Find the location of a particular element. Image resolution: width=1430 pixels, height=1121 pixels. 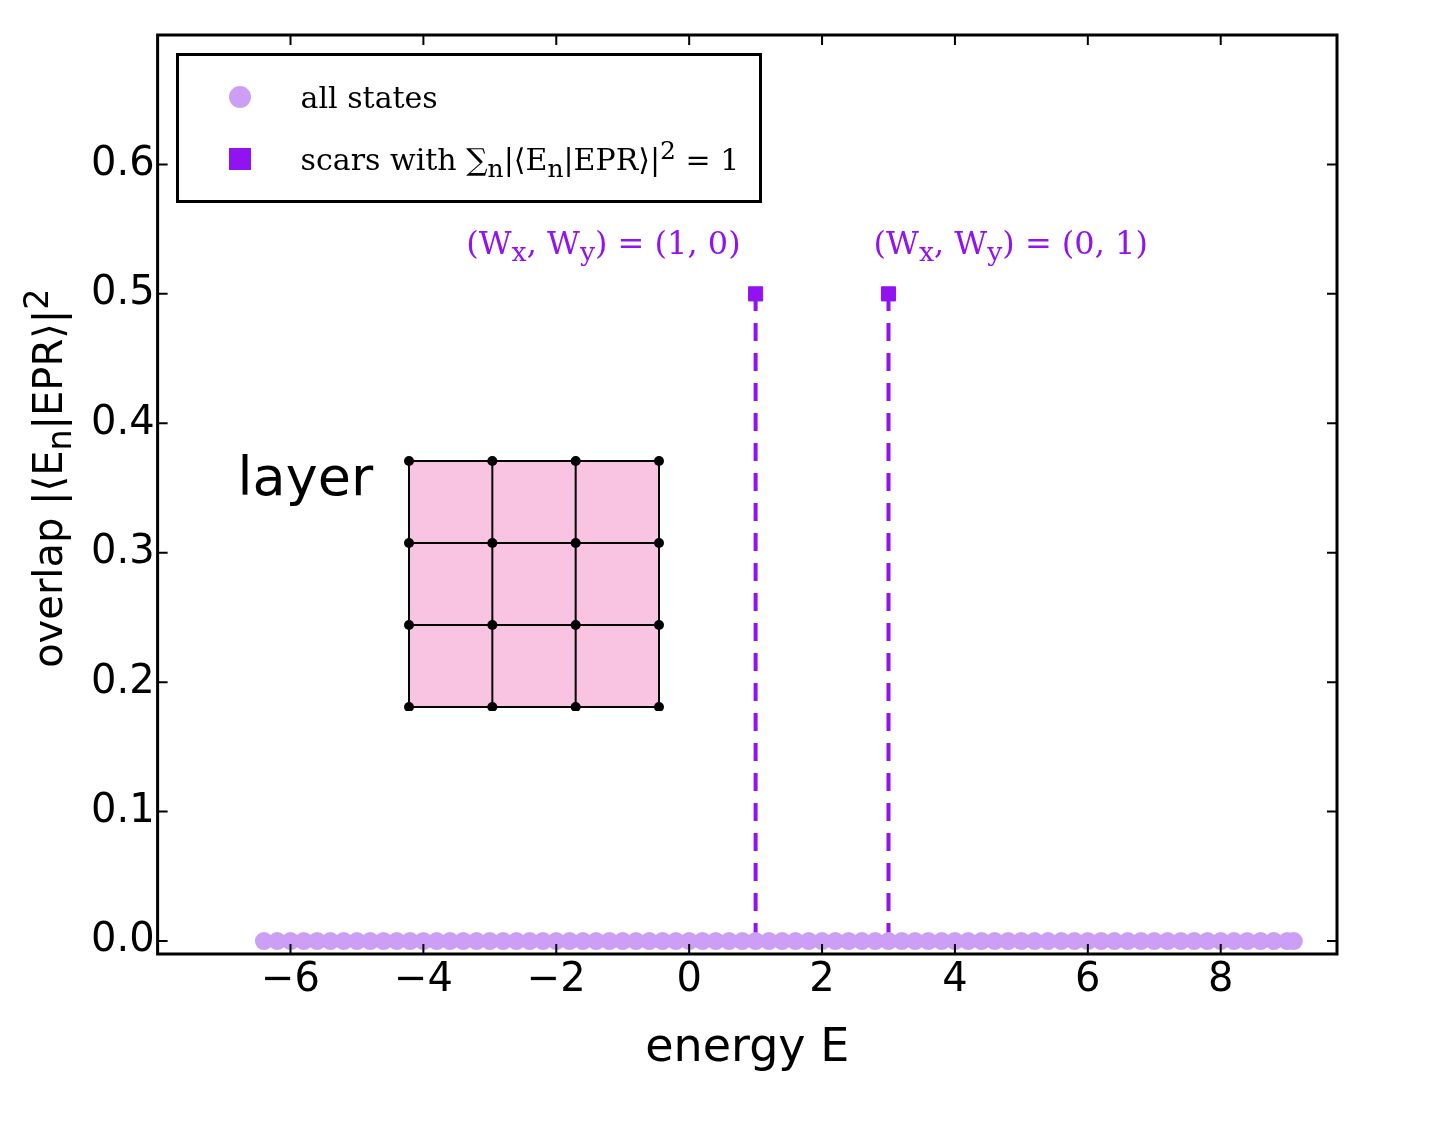

x-axis-title: energy E is located at coordinates (747, 1045).